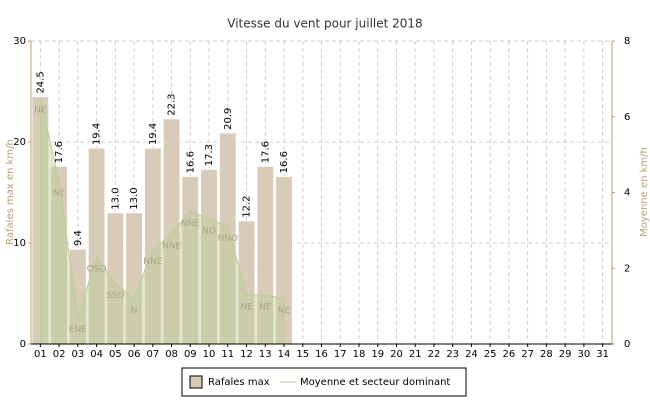 Image resolution: width=650 pixels, height=400 pixels. Describe the element at coordinates (171, 354) in the screenshot. I see `x-tick-label: 08` at that location.